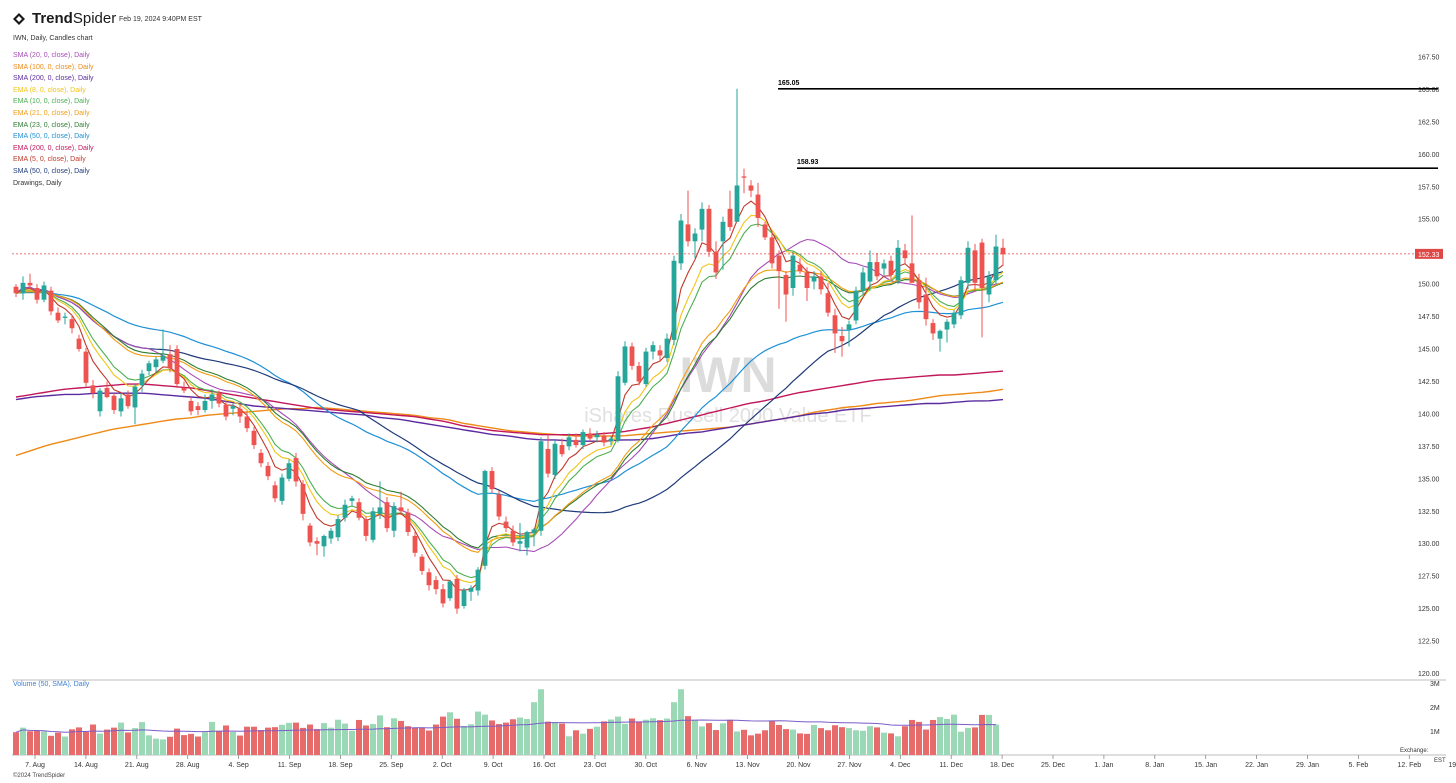  Describe the element at coordinates (900, 765) in the screenshot. I see `x-axis-tick-label: 4. Dec` at that location.